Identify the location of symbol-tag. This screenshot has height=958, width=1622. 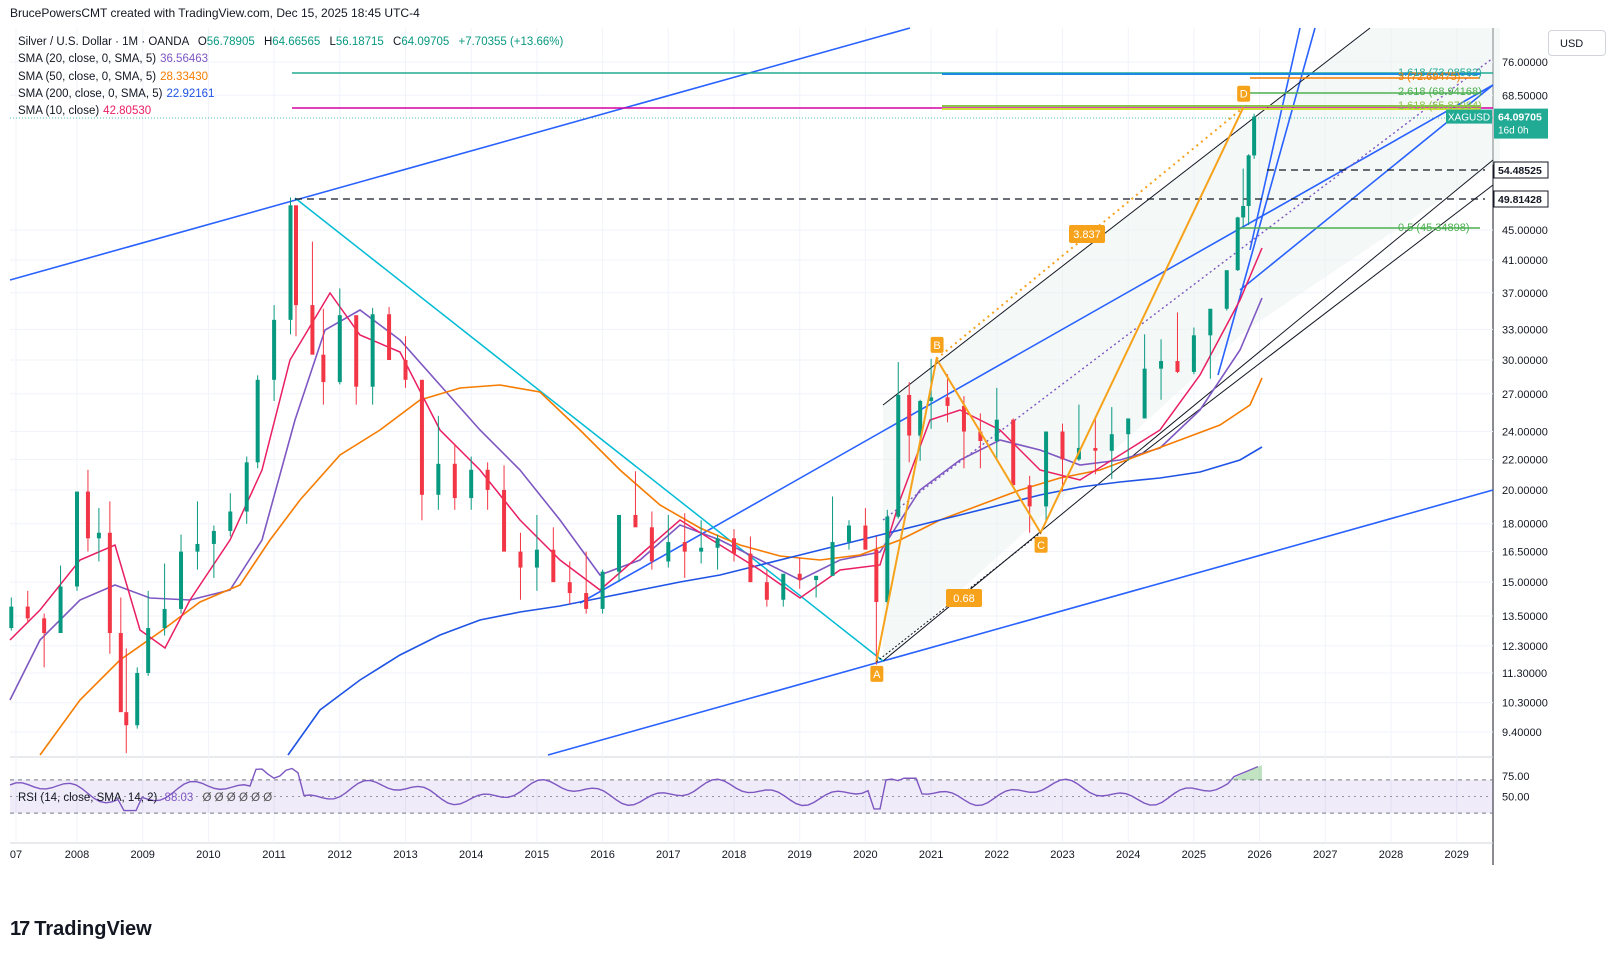
(1469, 116).